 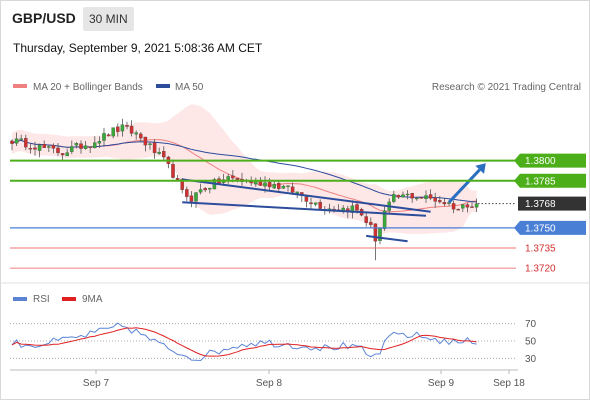 I want to click on ma9-legend-label: 9MA, so click(x=92, y=299).